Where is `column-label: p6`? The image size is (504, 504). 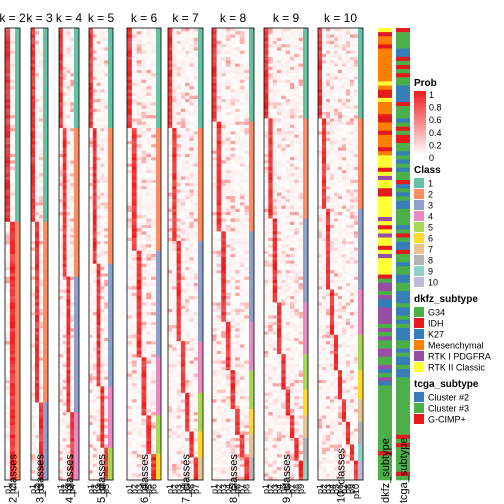 column-label: p6 is located at coordinates (192, 489).